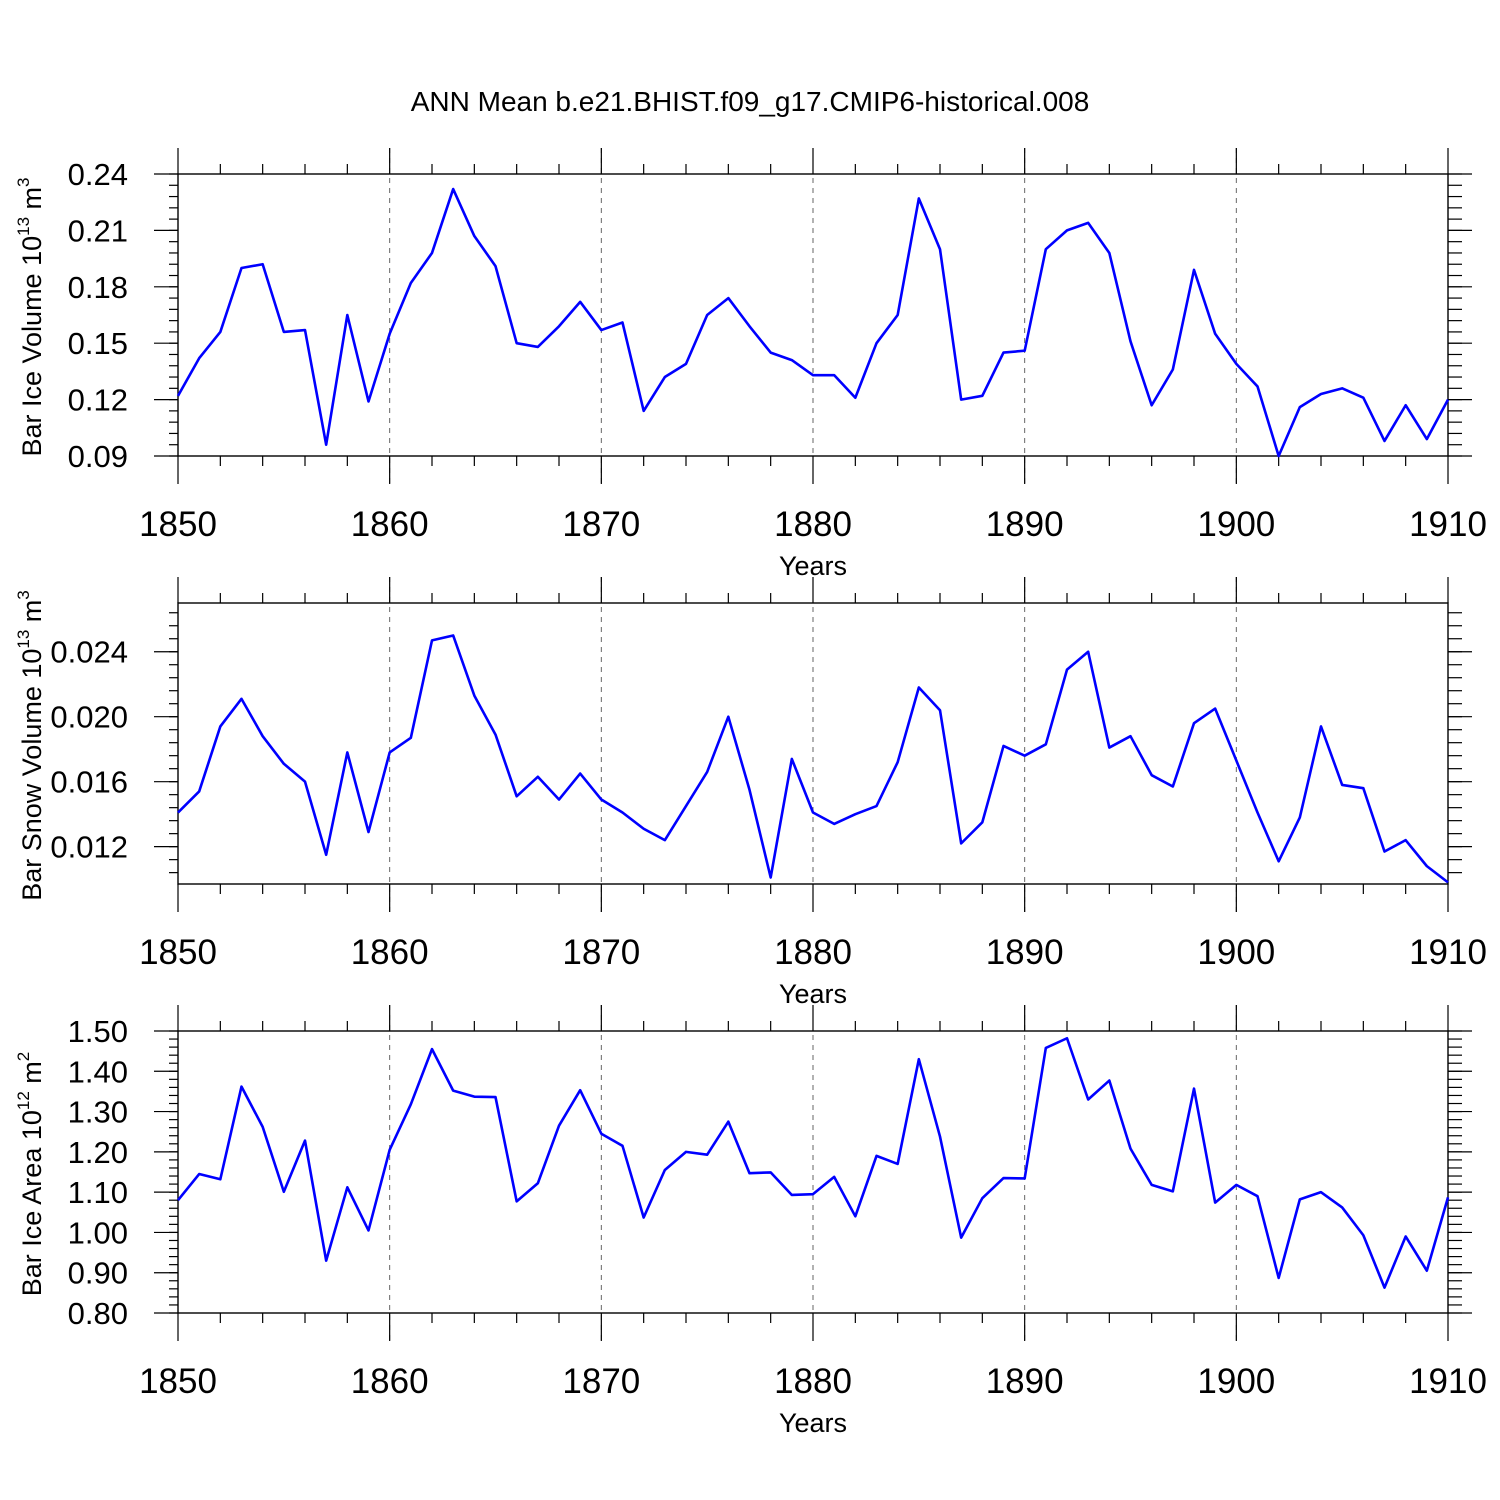 This screenshot has height=1500, width=1500. I want to click on y-tick-label: 0.09, so click(98, 456).